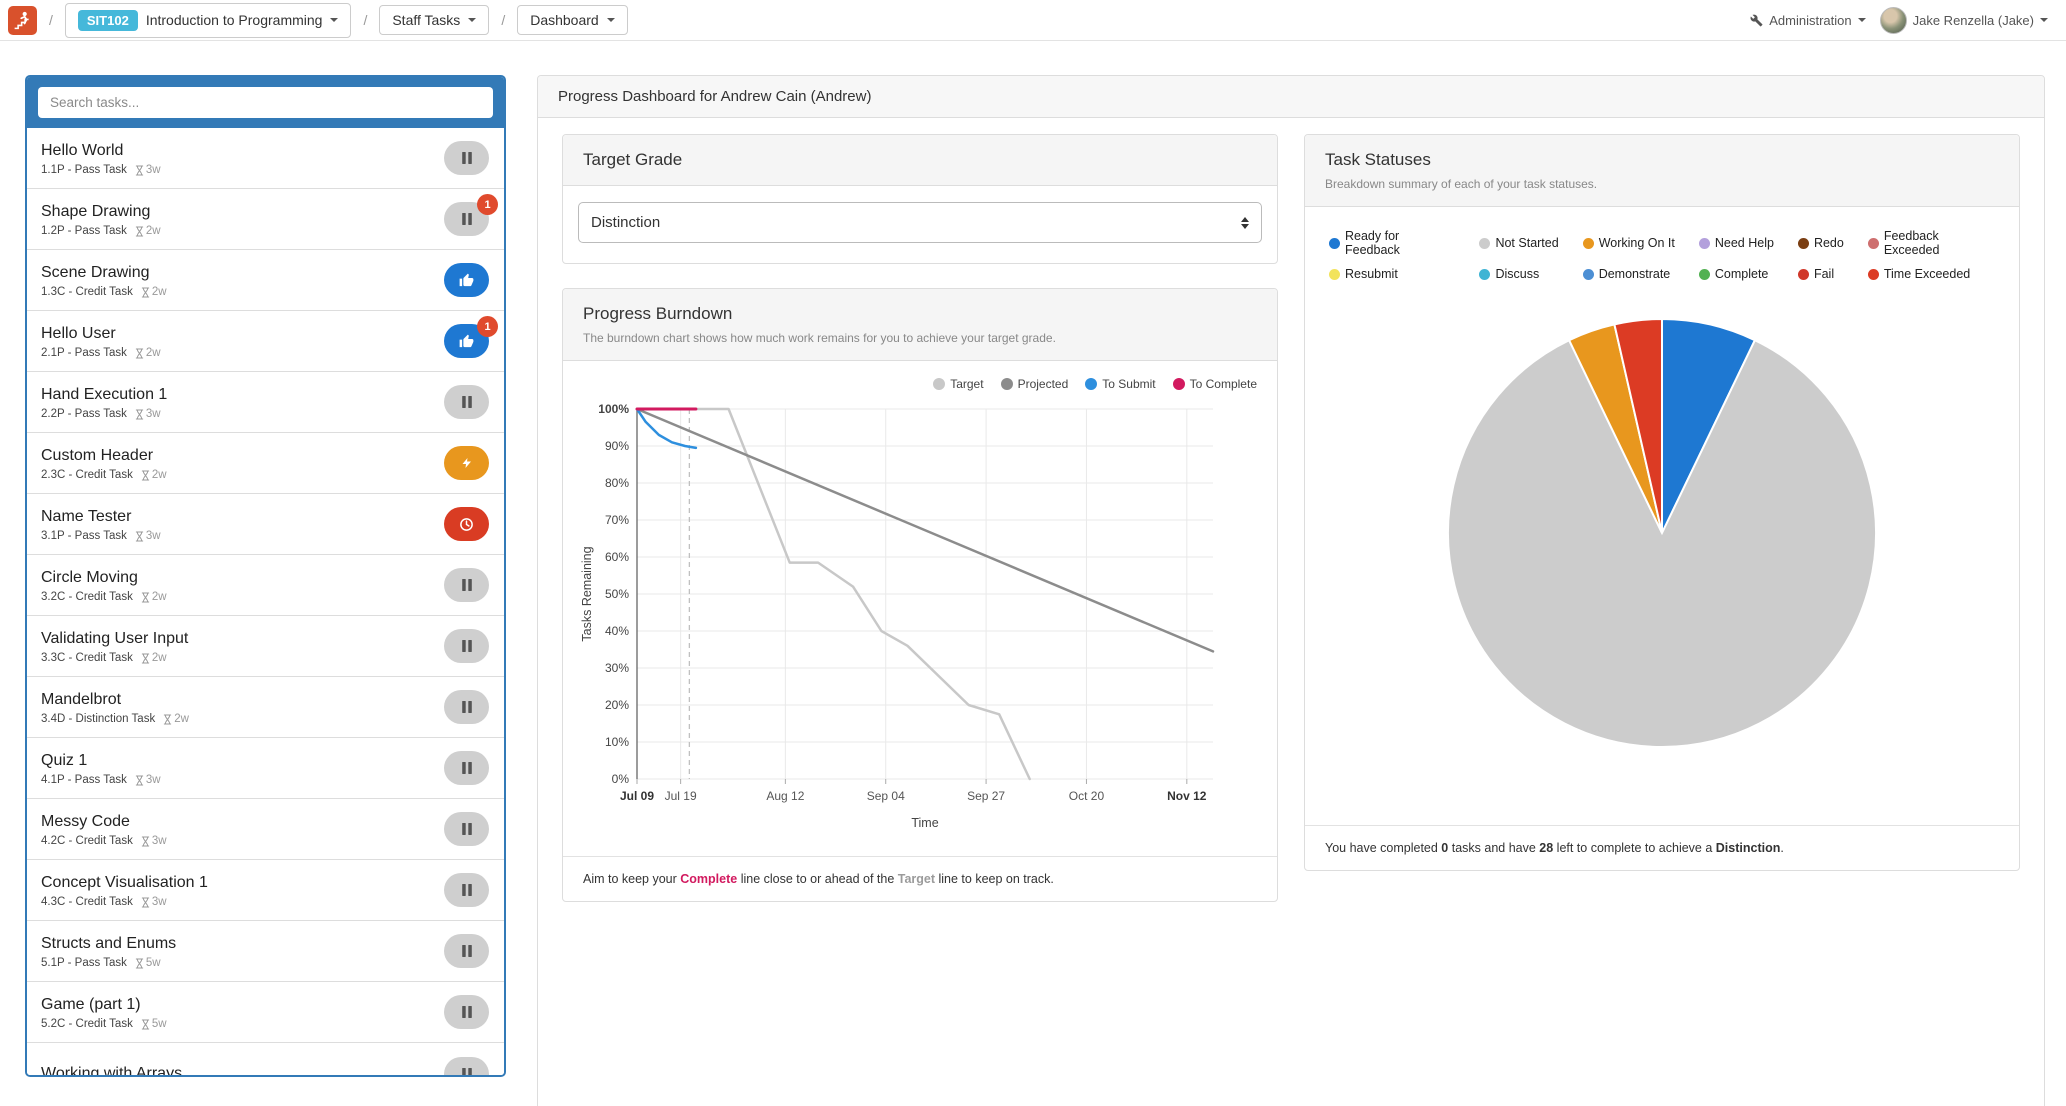 The width and height of the screenshot is (2066, 1106). Describe the element at coordinates (1824, 274) in the screenshot. I see `legend-label: Fail` at that location.